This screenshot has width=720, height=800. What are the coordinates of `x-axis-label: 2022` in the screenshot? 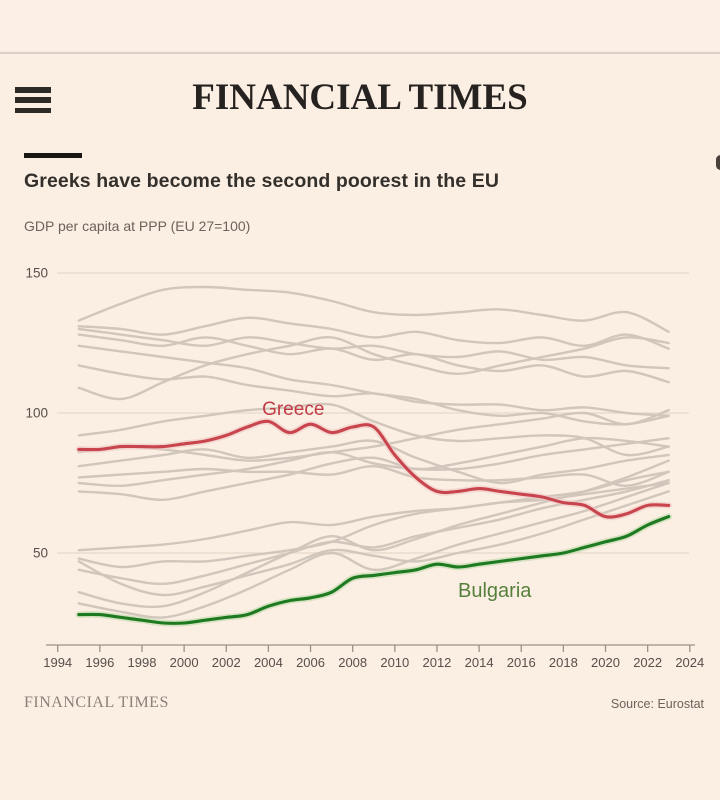 It's located at (647, 662).